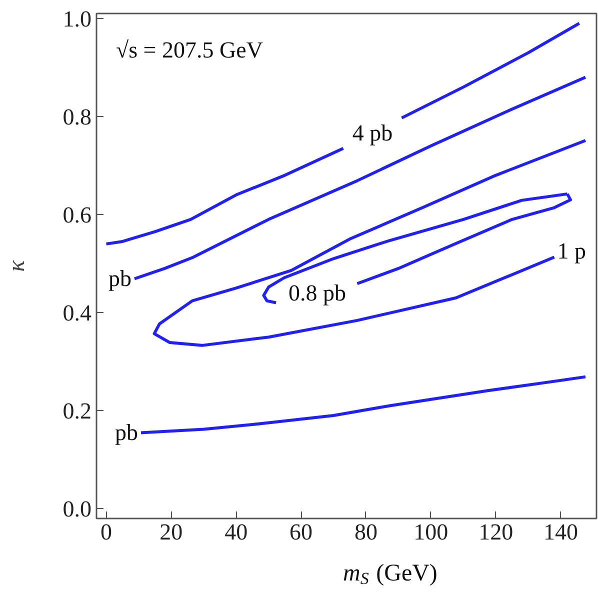 This screenshot has width=598, height=597. I want to click on x-tick-label: 120, so click(496, 532).